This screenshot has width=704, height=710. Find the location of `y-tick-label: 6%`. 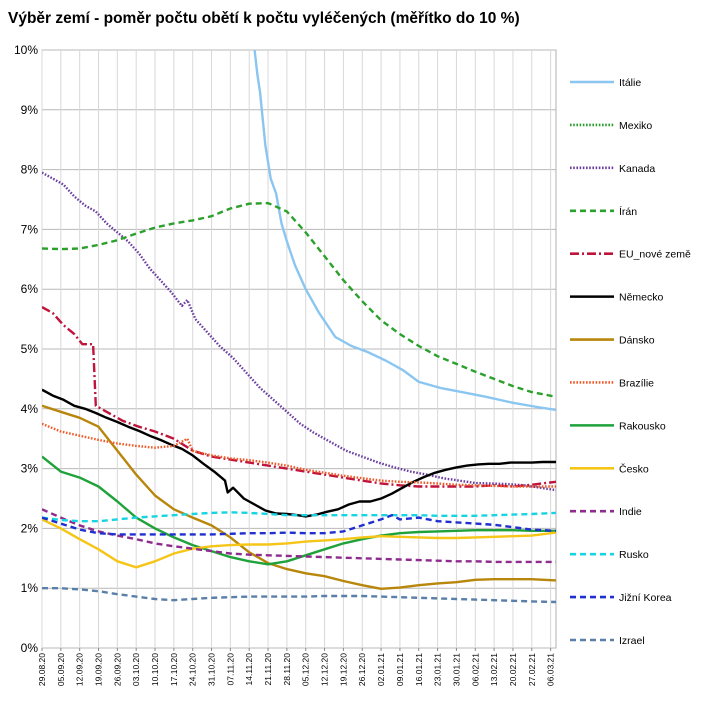

y-tick-label: 6% is located at coordinates (30, 289).